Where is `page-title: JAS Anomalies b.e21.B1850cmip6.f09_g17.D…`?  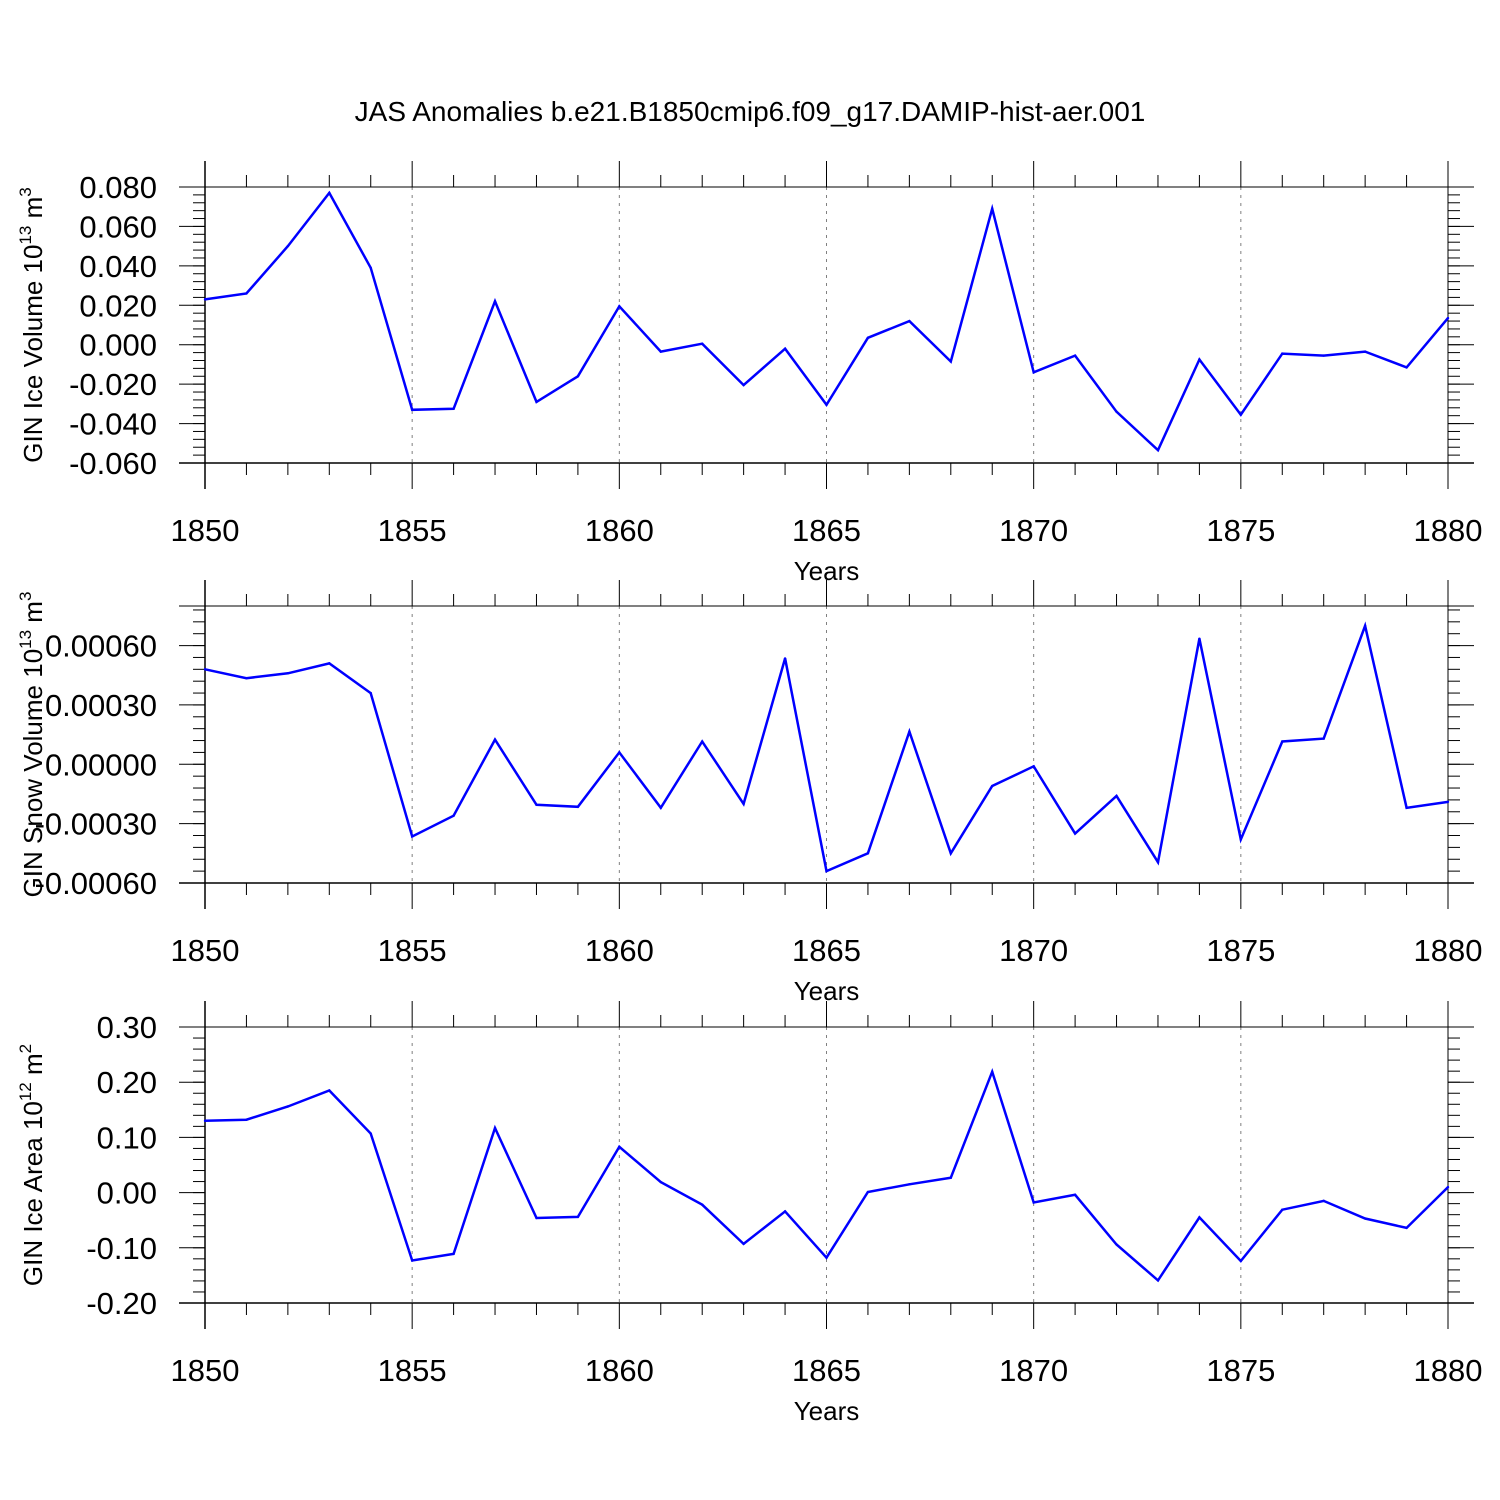
page-title: JAS Anomalies b.e21.B1850cmip6.f09_g17.D… is located at coordinates (750, 111).